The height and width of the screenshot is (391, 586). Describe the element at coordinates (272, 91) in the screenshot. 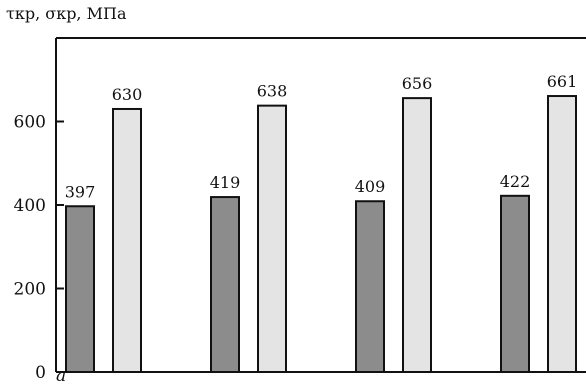

I see `bar-value-label: 638` at that location.